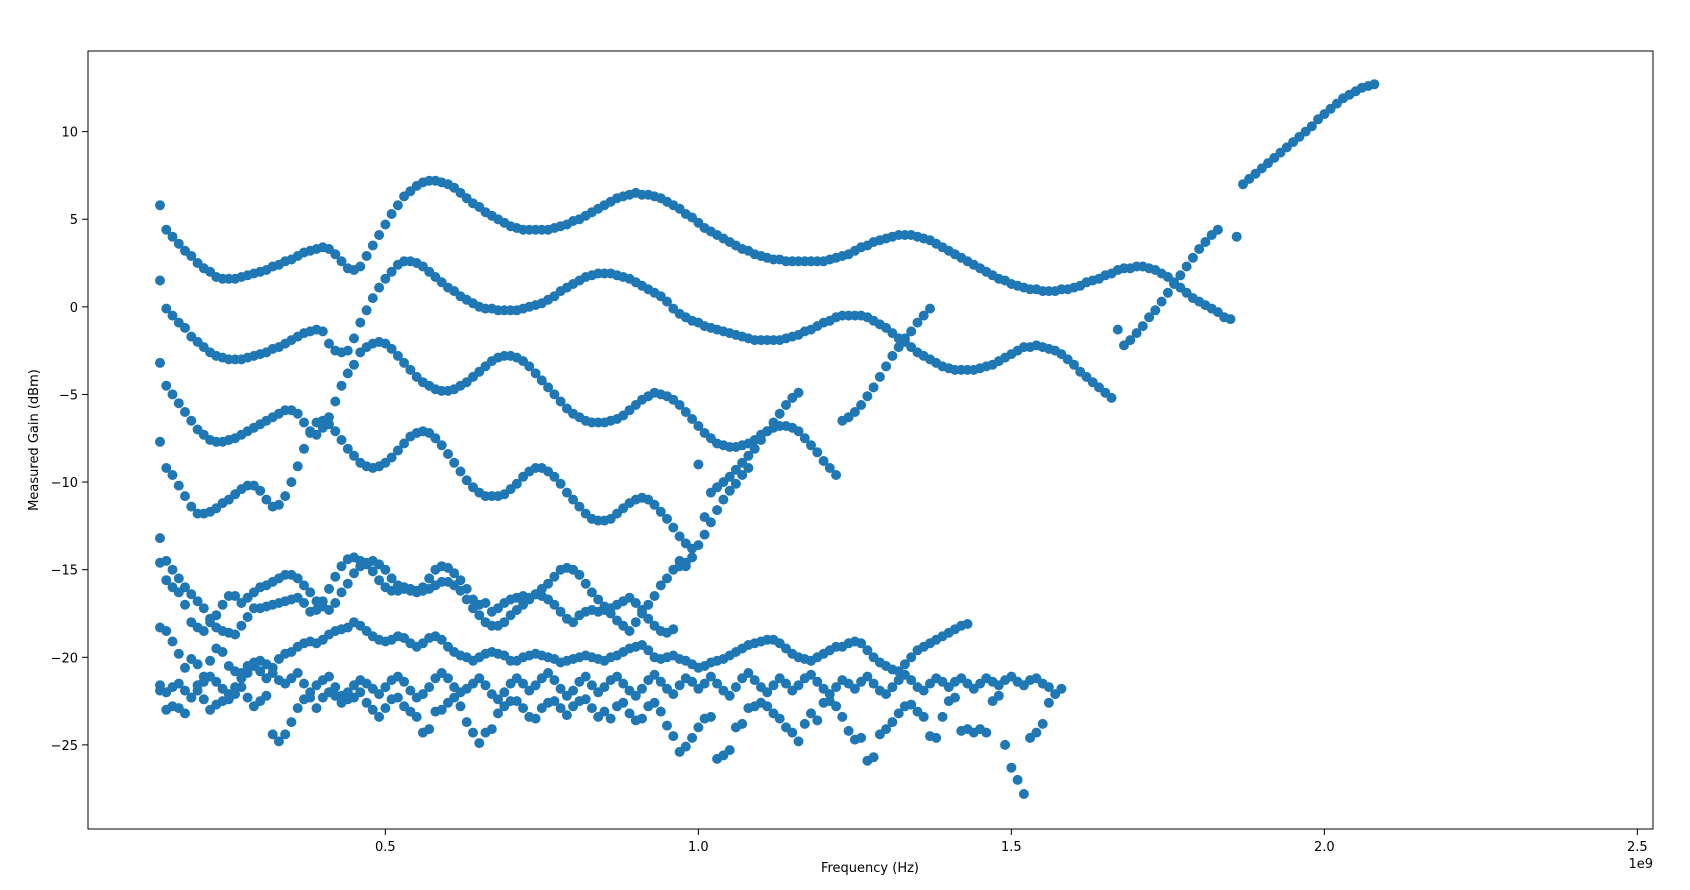  I want to click on x-tick-label: 1.5, so click(1011, 847).